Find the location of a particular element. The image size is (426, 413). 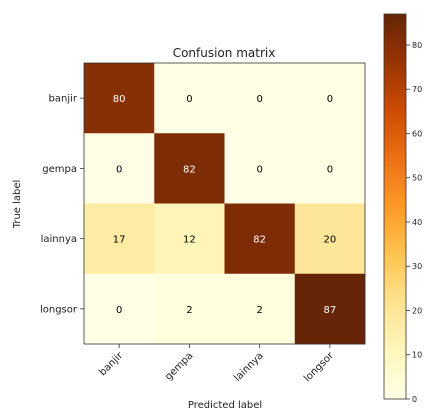

x-tick-label: banjir is located at coordinates (111, 364).